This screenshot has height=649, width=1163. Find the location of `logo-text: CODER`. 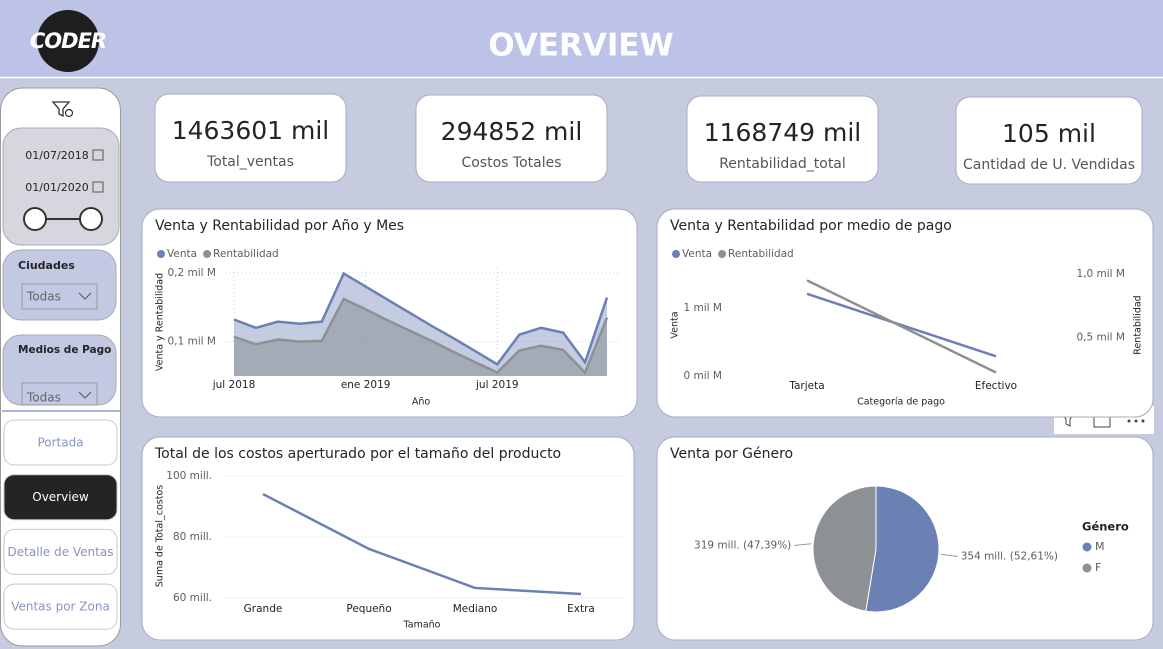

logo-text: CODER is located at coordinates (68, 41).